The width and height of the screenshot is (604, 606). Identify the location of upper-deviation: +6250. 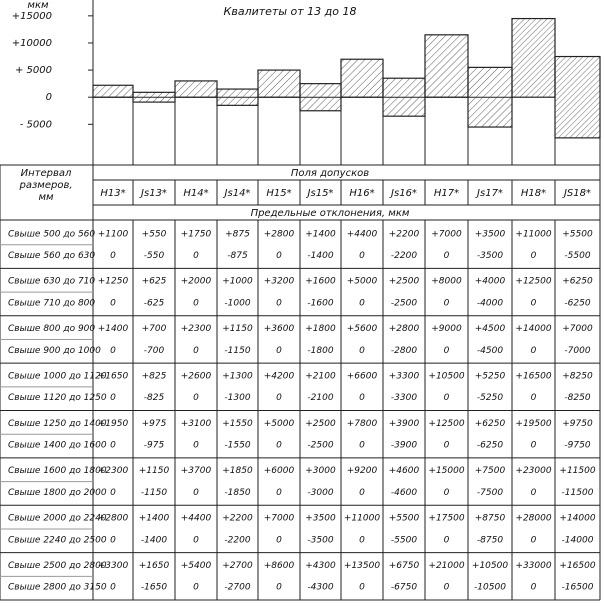
(577, 282).